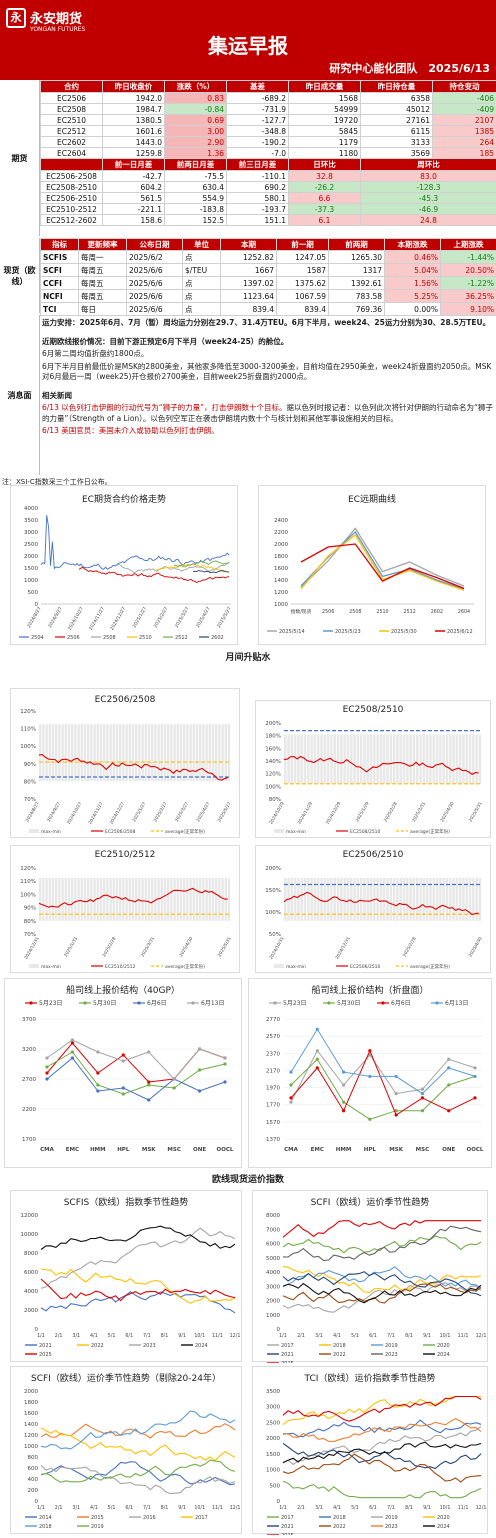 This screenshot has height=1538, width=496. Describe the element at coordinates (59, 283) in the screenshot. I see `table-cell: CCFI` at that location.